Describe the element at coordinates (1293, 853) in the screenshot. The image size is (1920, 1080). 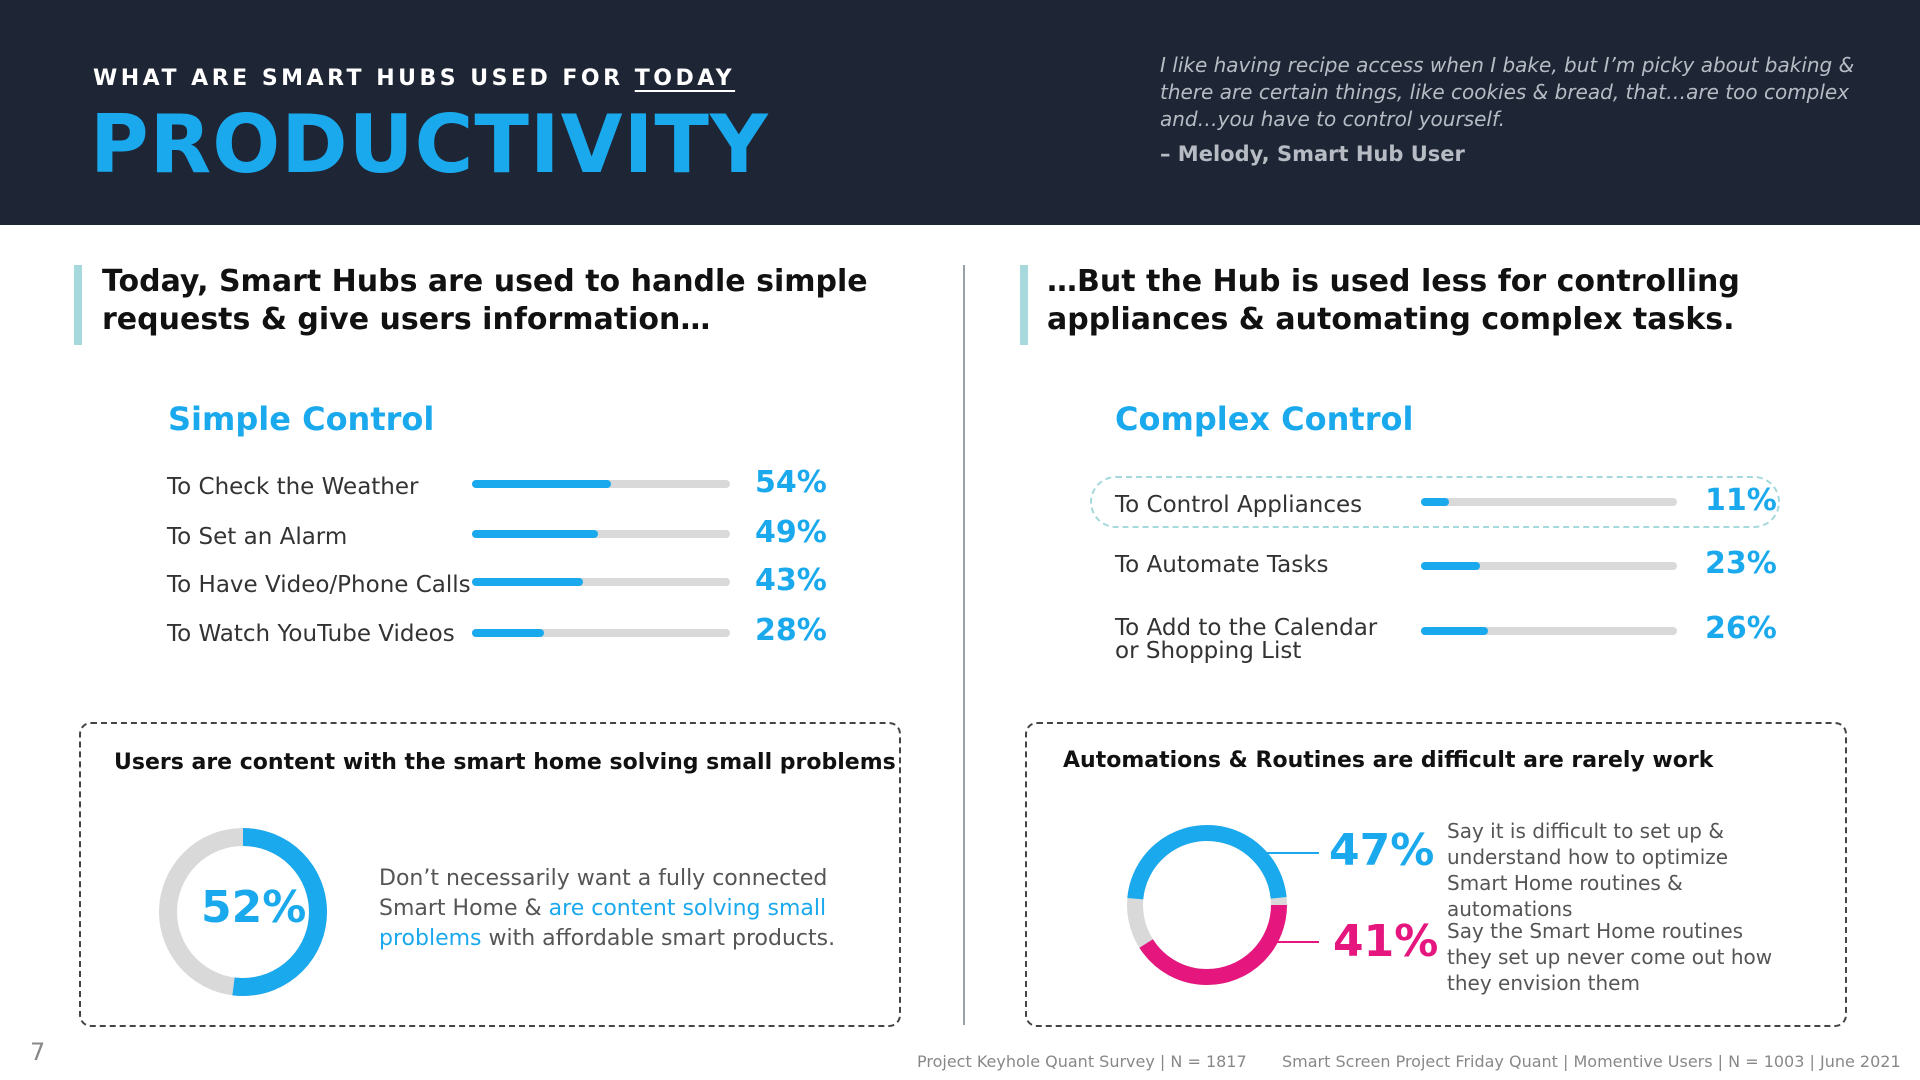
I see `leader-line-blue` at that location.